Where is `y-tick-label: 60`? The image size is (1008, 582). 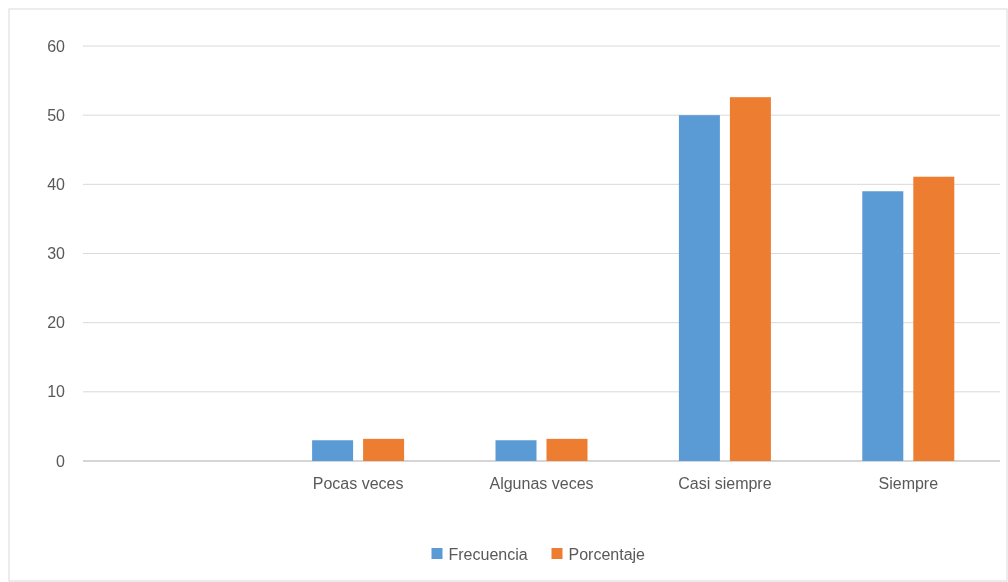 y-tick-label: 60 is located at coordinates (56, 46).